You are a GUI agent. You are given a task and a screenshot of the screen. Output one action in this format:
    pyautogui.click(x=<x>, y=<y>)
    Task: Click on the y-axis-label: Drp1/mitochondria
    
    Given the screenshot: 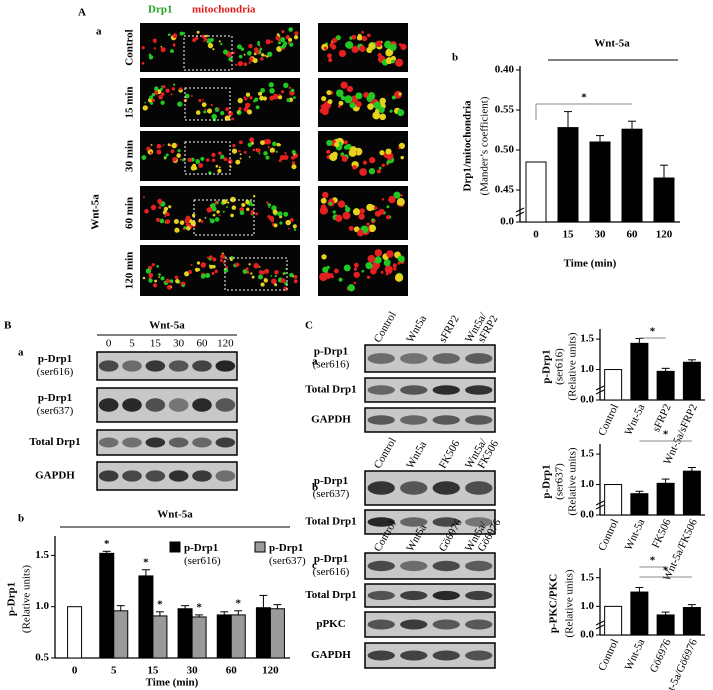 What is the action you would take?
    pyautogui.click(x=468, y=146)
    